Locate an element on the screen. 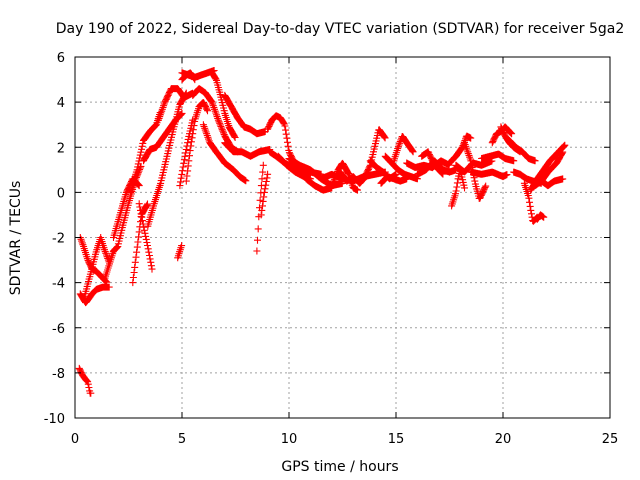 Image resolution: width=640 pixels, height=480 pixels. x-tick-label: 10 is located at coordinates (289, 439).